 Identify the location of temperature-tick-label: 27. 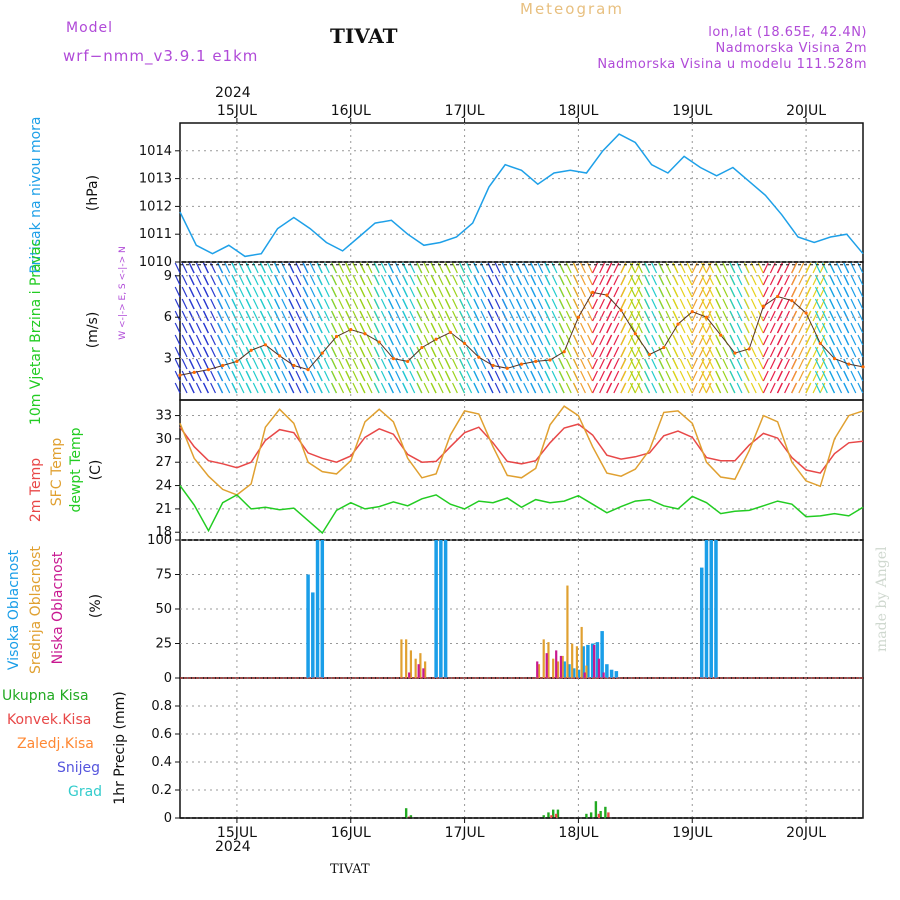
(163, 462).